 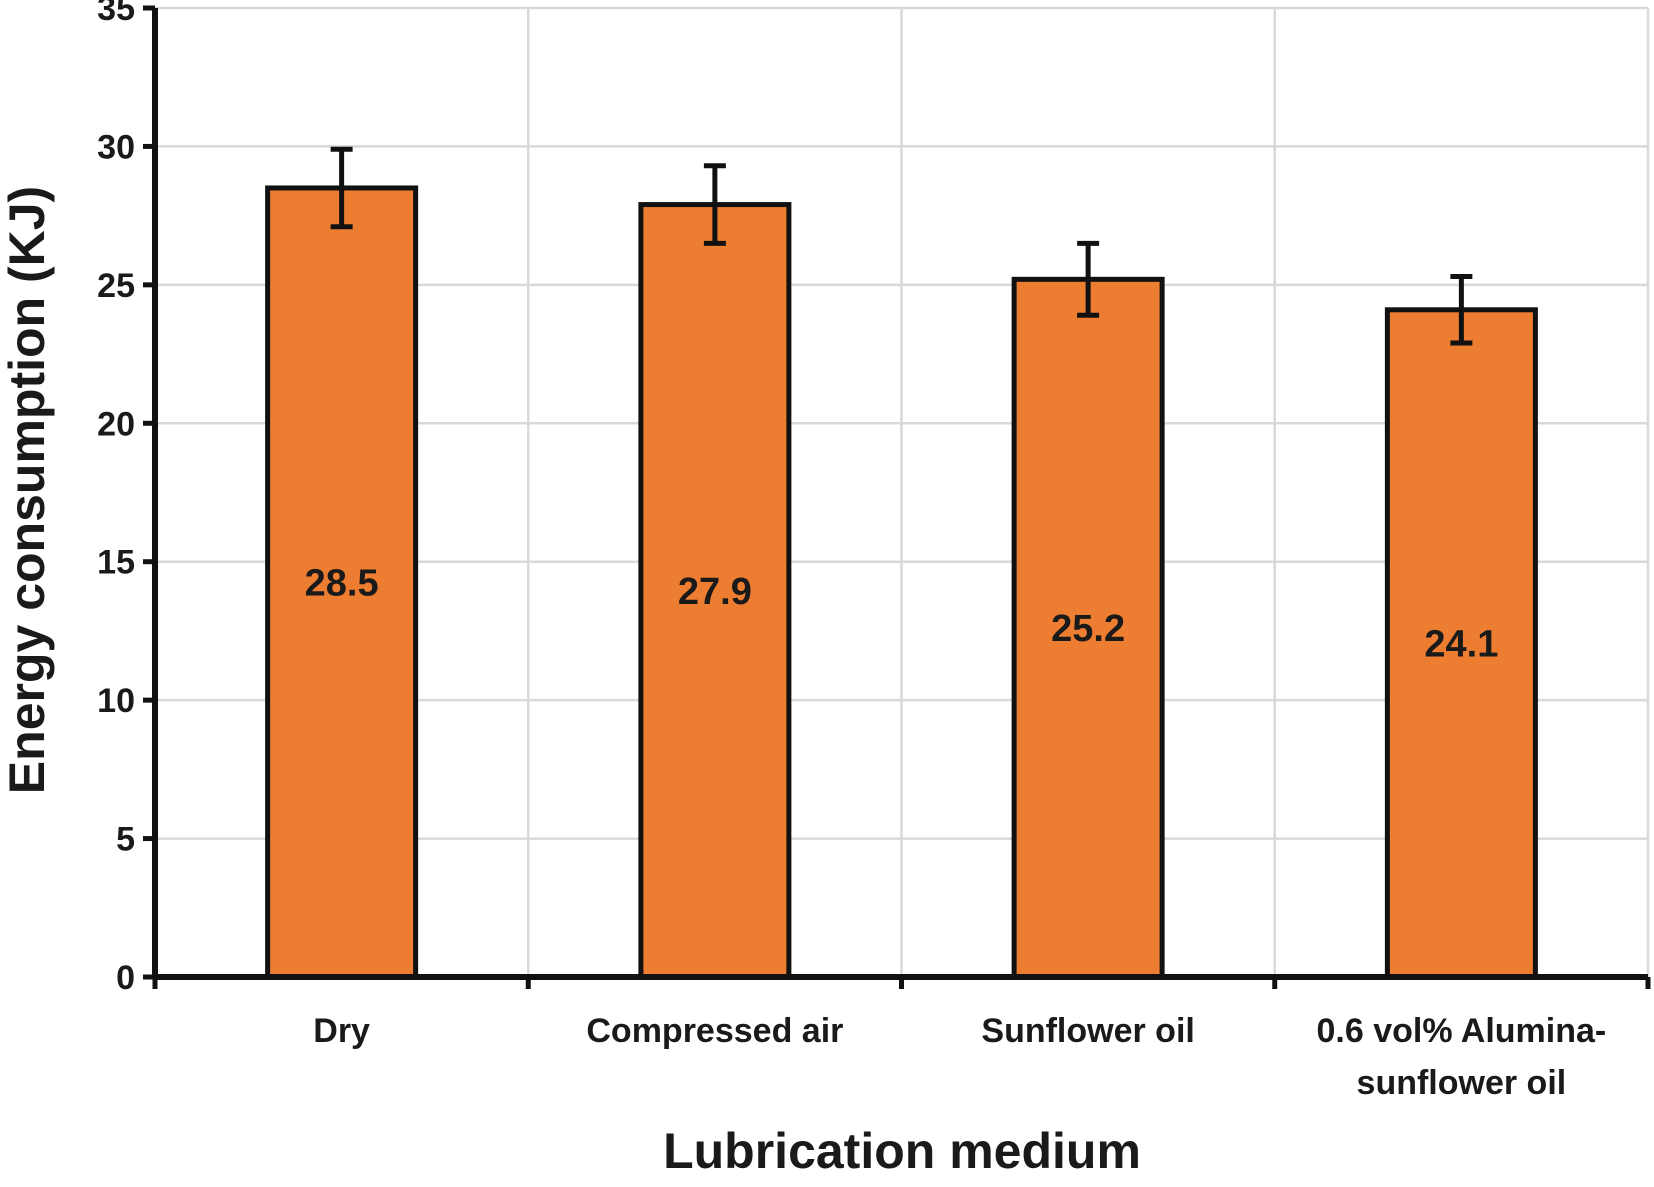 What do you see at coordinates (116, 563) in the screenshot?
I see `y-tick-label: 15` at bounding box center [116, 563].